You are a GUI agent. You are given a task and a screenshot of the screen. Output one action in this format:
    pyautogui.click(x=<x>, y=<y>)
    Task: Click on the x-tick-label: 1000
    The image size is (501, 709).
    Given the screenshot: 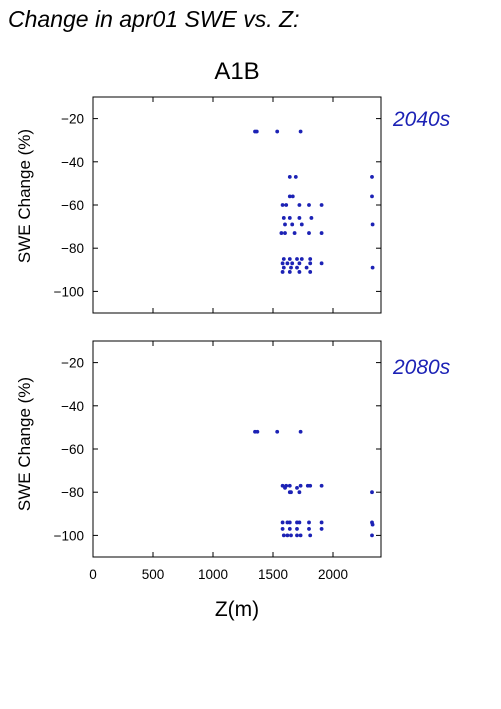 What is the action you would take?
    pyautogui.click(x=213, y=574)
    